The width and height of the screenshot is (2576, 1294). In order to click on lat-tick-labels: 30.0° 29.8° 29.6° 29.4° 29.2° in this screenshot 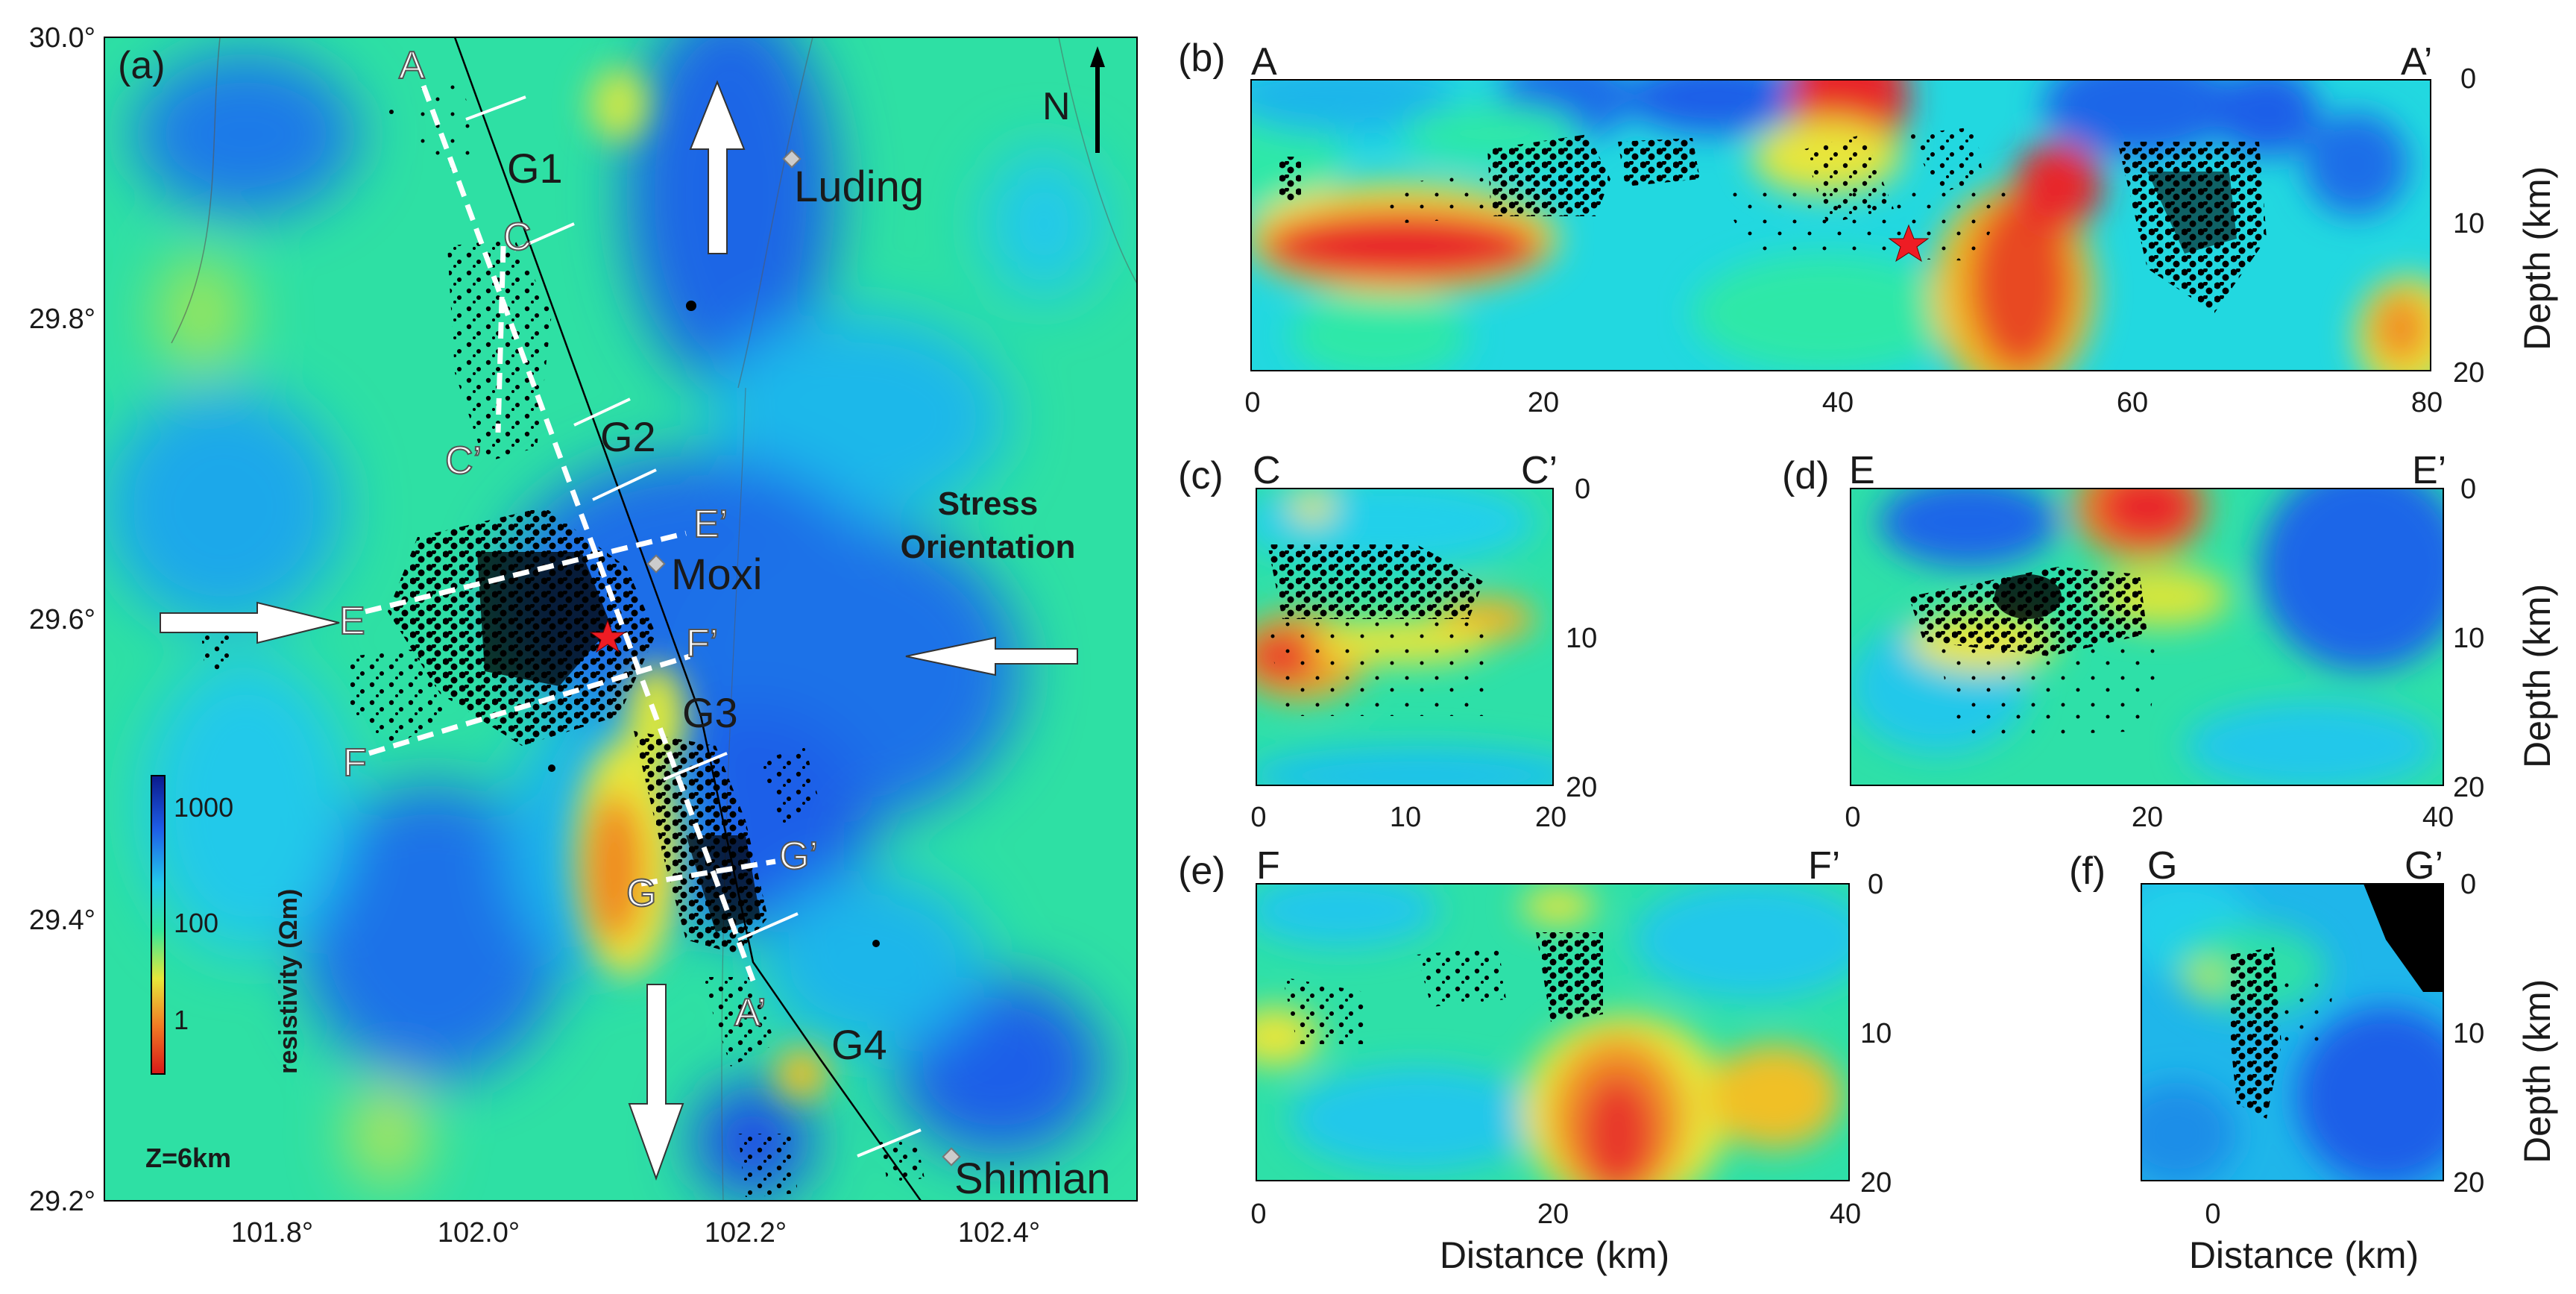, I will do `click(62, 619)`.